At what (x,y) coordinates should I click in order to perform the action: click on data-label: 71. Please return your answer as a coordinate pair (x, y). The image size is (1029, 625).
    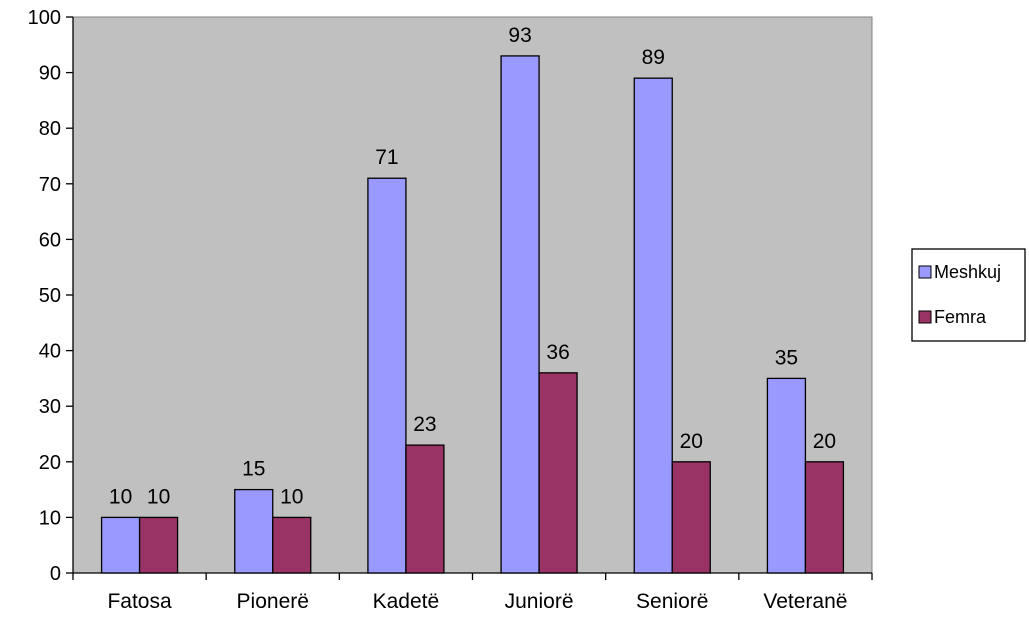
    Looking at the image, I should click on (386, 157).